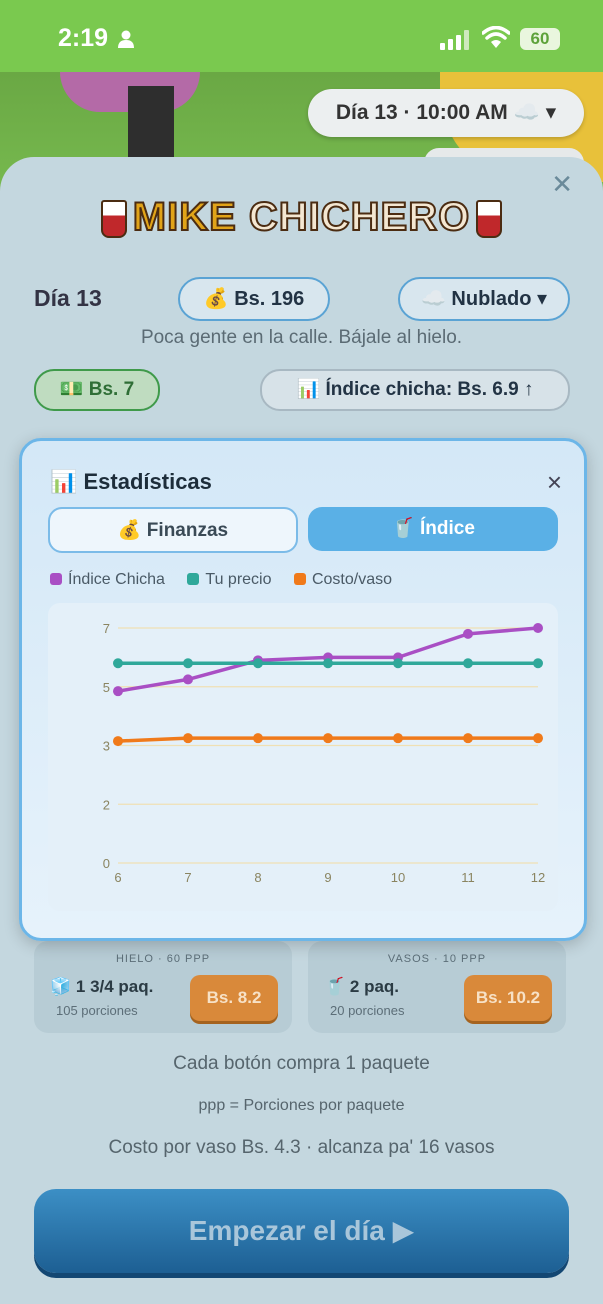 This screenshot has height=1304, width=603. I want to click on game-logo: MIKE CHICHERO, so click(301, 217).